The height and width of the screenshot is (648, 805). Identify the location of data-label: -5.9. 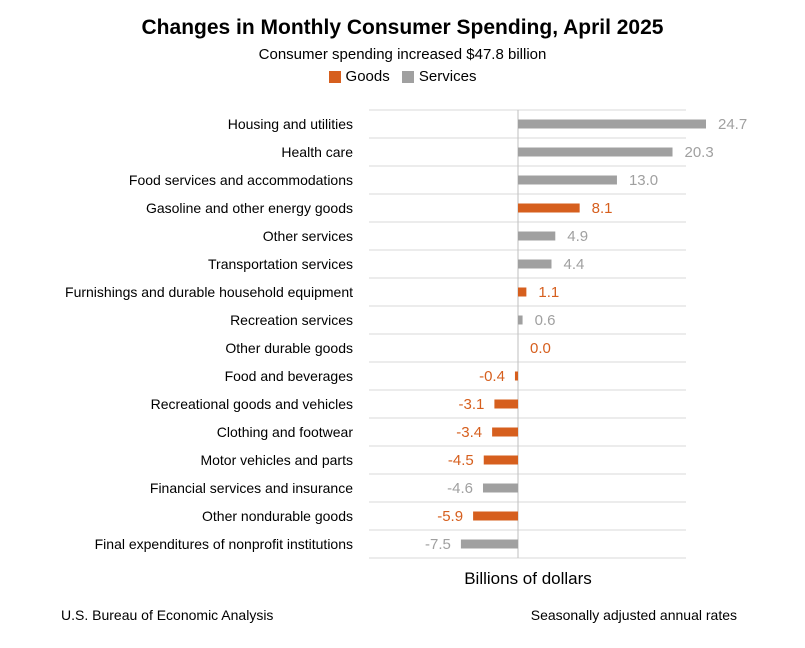
(450, 516).